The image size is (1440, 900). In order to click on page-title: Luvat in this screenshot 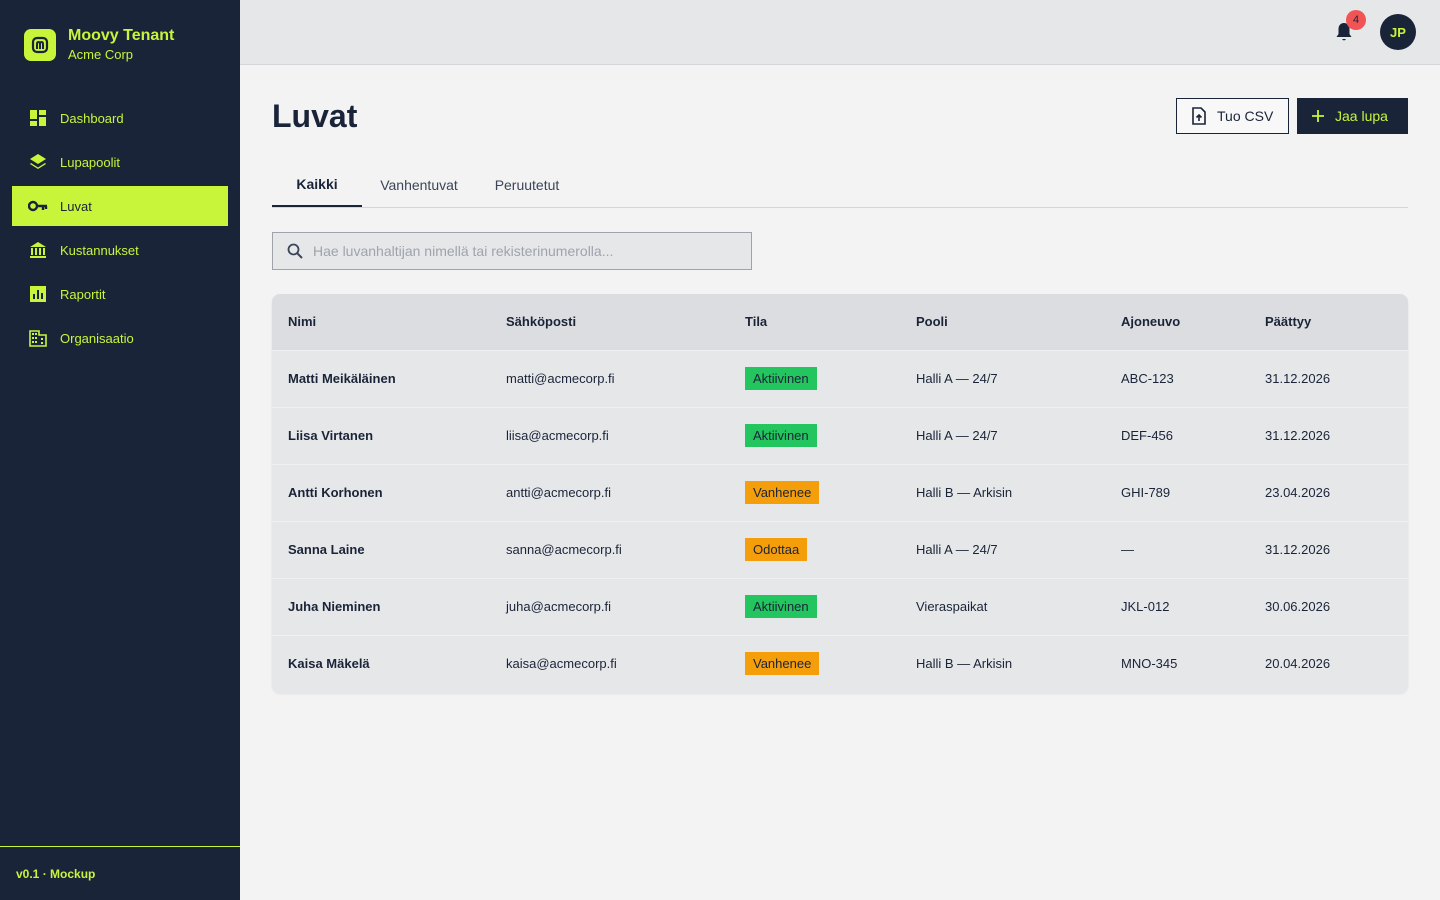, I will do `click(315, 116)`.